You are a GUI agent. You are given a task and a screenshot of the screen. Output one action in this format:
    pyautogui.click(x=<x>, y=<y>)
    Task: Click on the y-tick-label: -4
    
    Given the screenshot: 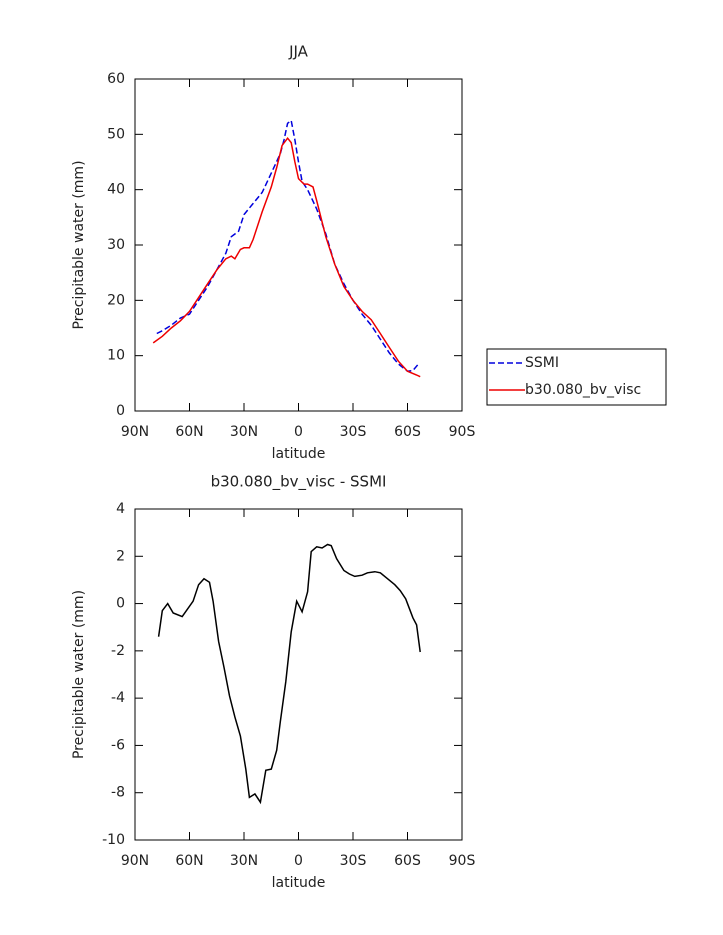 What is the action you would take?
    pyautogui.click(x=118, y=698)
    